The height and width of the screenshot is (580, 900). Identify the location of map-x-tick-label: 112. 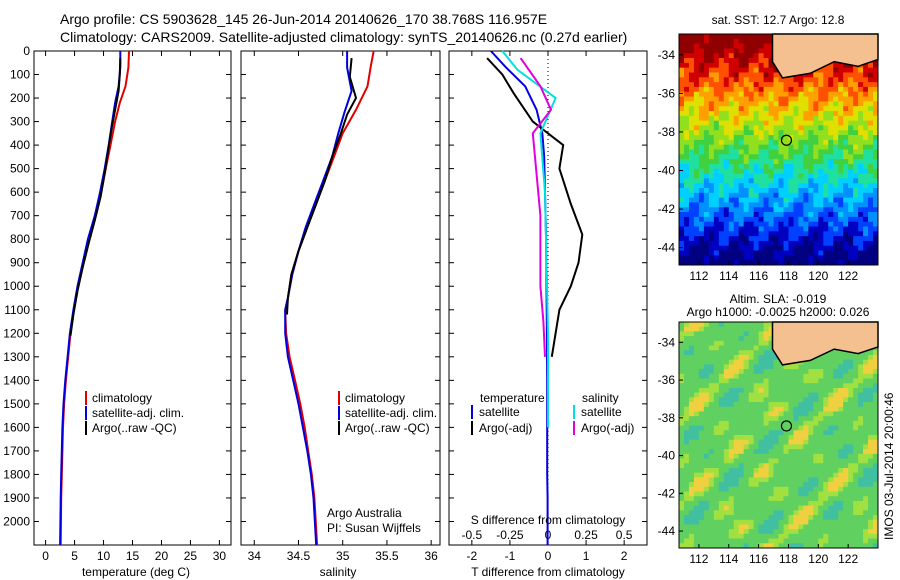
(698, 559).